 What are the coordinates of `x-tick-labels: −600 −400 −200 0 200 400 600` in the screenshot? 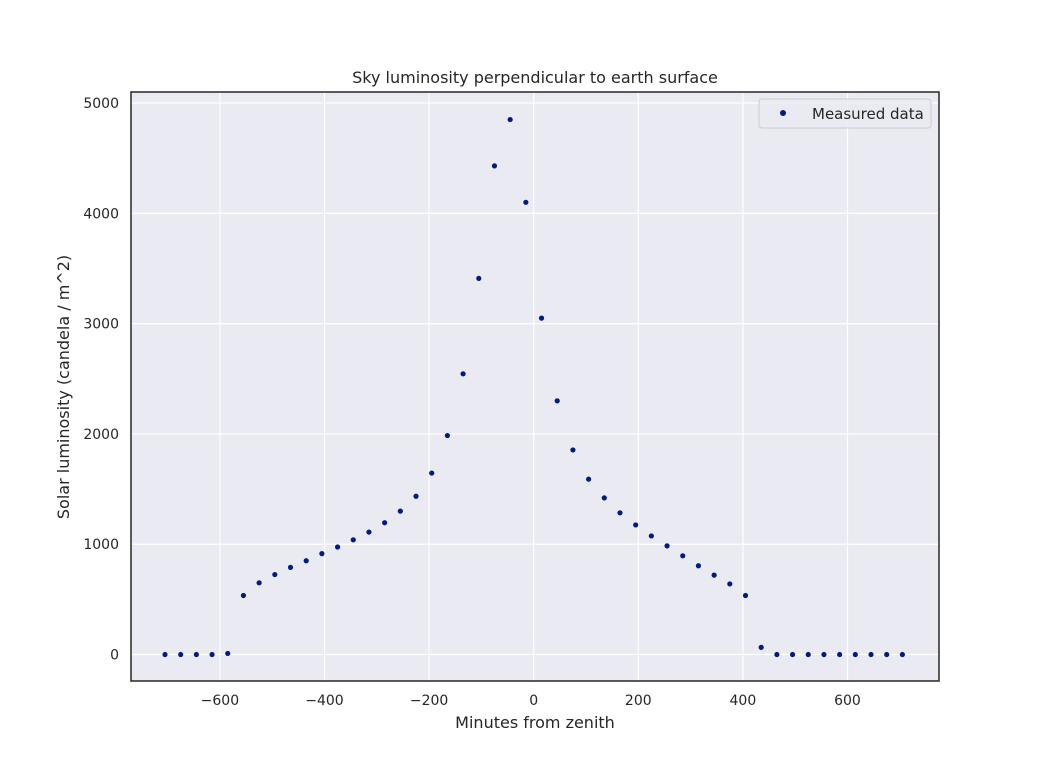 It's located at (531, 701).